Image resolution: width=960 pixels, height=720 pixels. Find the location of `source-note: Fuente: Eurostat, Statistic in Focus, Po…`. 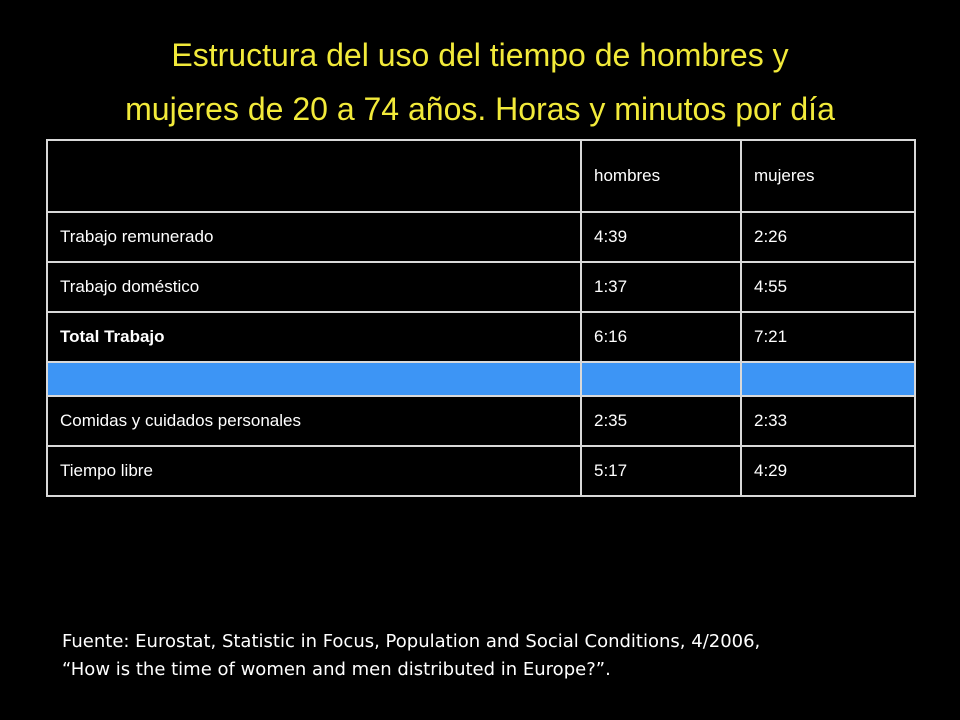

source-note: Fuente: Eurostat, Statistic in Focus, Po… is located at coordinates (502, 656).